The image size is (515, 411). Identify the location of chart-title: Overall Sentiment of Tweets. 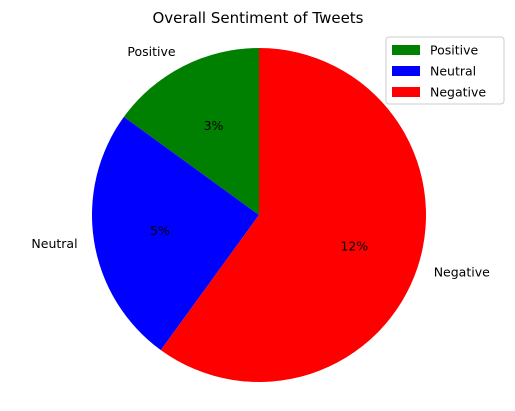
(257, 18).